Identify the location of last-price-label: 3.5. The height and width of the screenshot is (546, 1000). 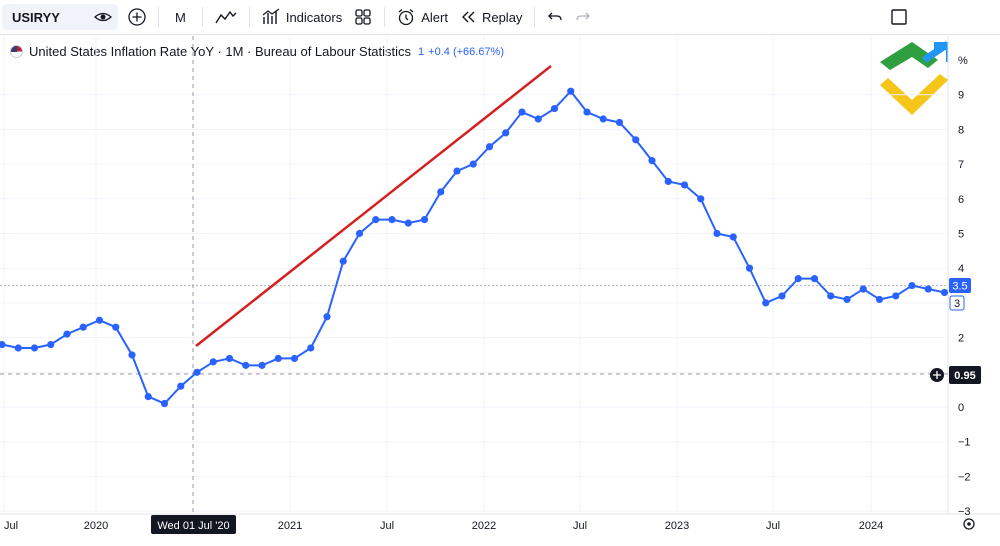
(959, 287).